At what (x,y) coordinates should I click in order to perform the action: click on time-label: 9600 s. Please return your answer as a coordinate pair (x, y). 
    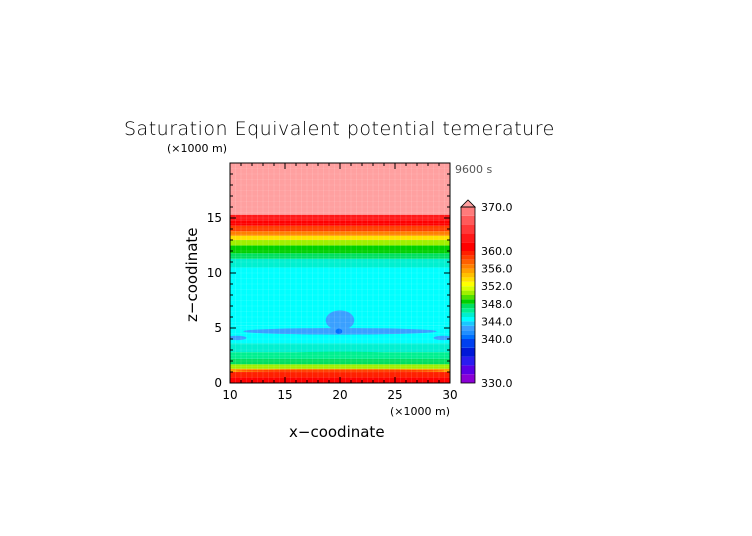
    Looking at the image, I should click on (473, 169).